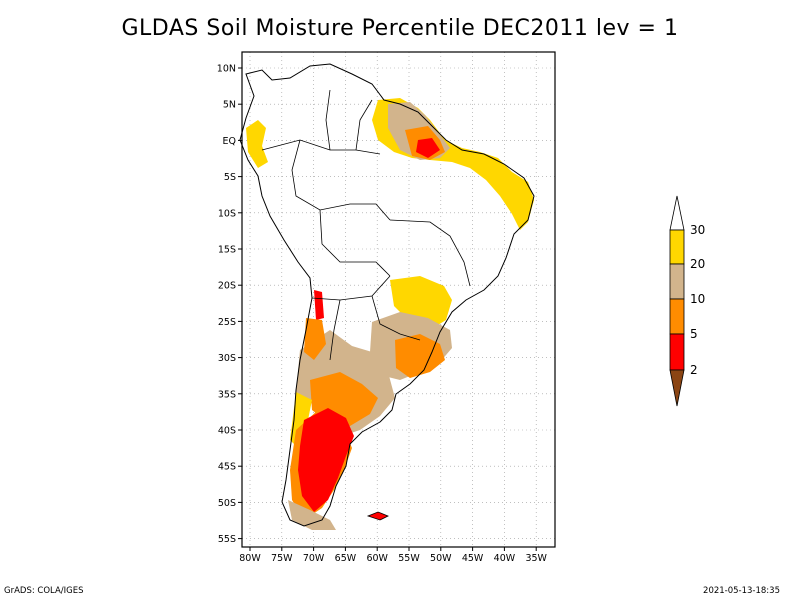 The height and width of the screenshot is (600, 800). I want to click on shade-north-red, so click(428, 148).